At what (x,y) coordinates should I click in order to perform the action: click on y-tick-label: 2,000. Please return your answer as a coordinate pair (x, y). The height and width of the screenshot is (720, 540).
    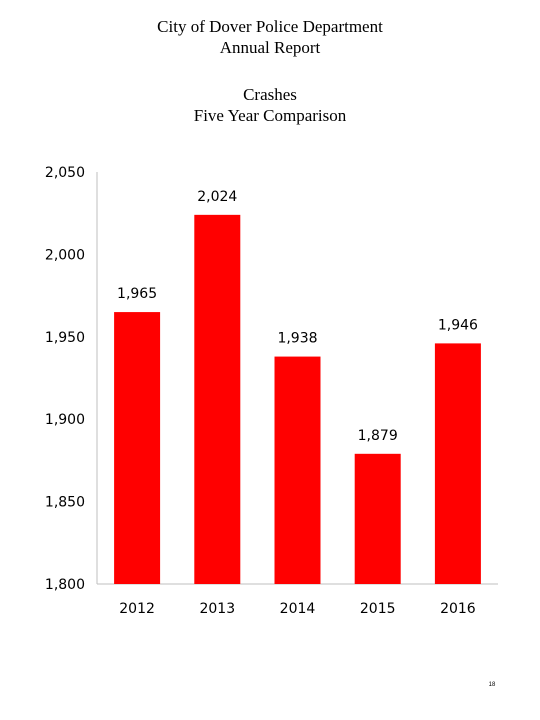
    Looking at the image, I should click on (65, 255).